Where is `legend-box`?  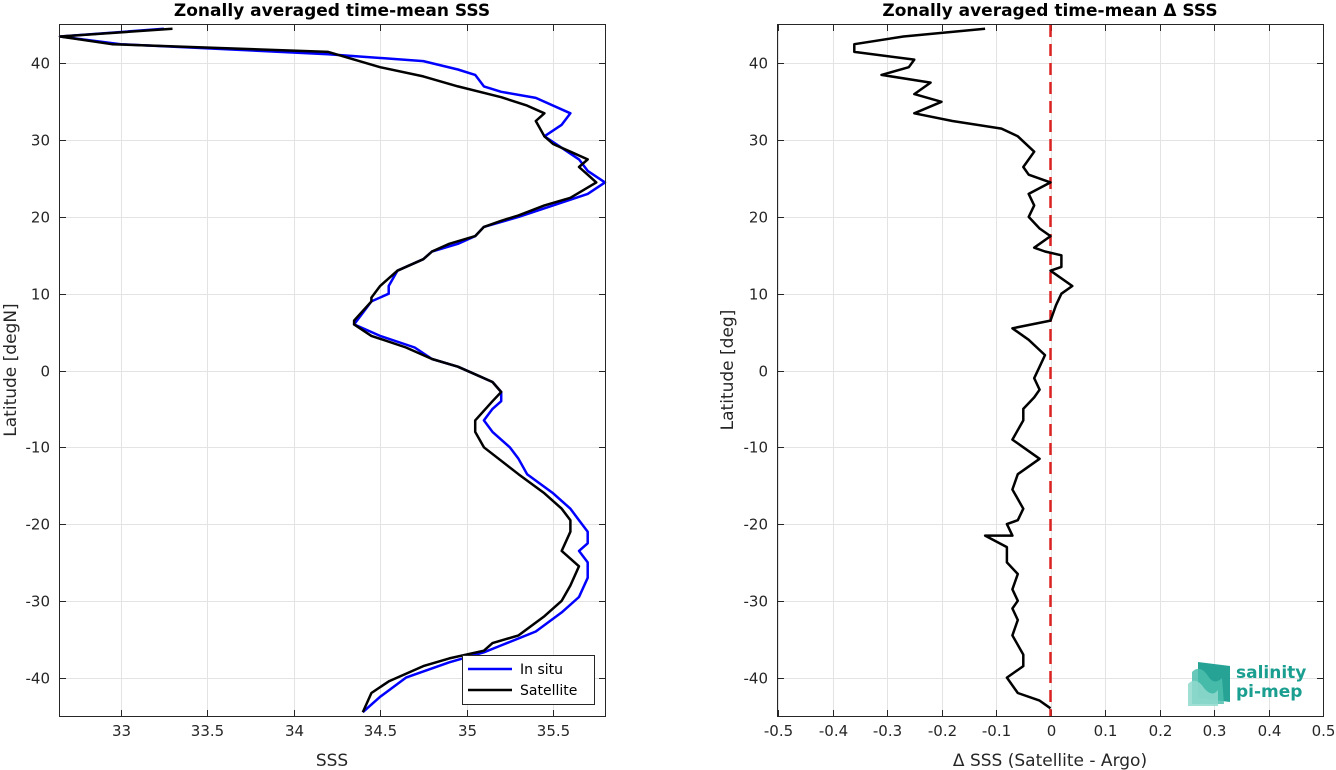
legend-box is located at coordinates (528, 680).